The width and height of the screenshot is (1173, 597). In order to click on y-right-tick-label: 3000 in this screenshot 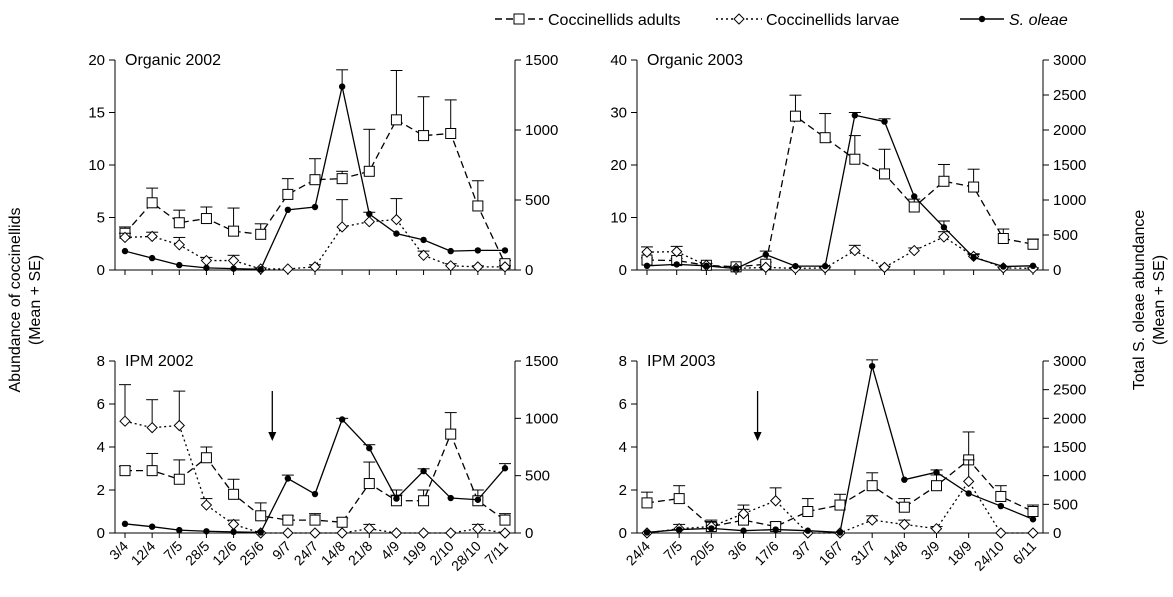, I will do `click(1069, 60)`.